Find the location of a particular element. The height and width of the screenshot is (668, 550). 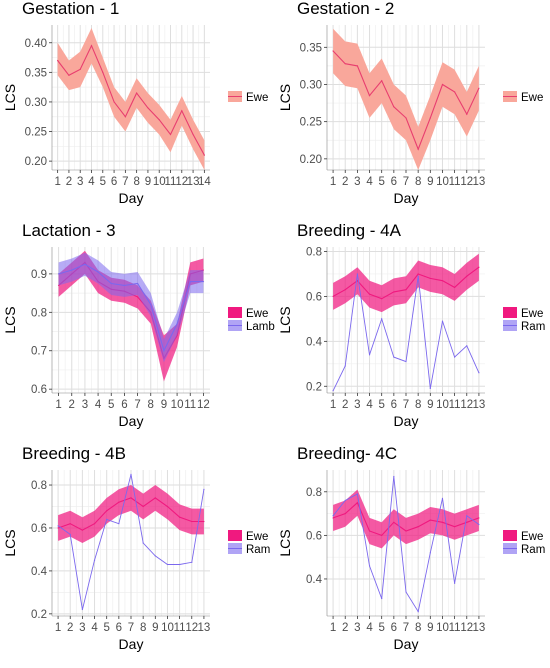

y-tick-label: 0.30 is located at coordinates (36, 103).